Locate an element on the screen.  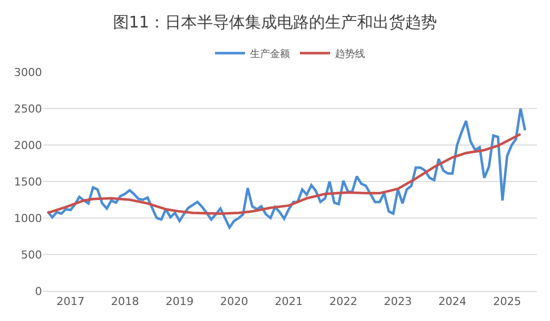
x-tick-label: 2025 is located at coordinates (507, 301).